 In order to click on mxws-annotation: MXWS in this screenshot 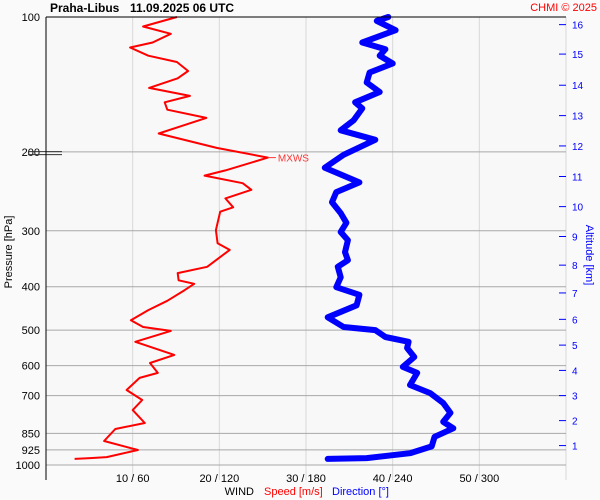, I will do `click(293, 159)`.